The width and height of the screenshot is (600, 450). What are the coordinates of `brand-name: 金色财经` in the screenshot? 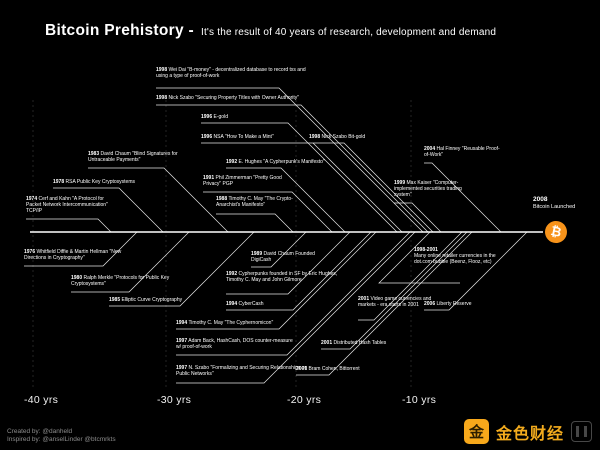 It's located at (529, 433).